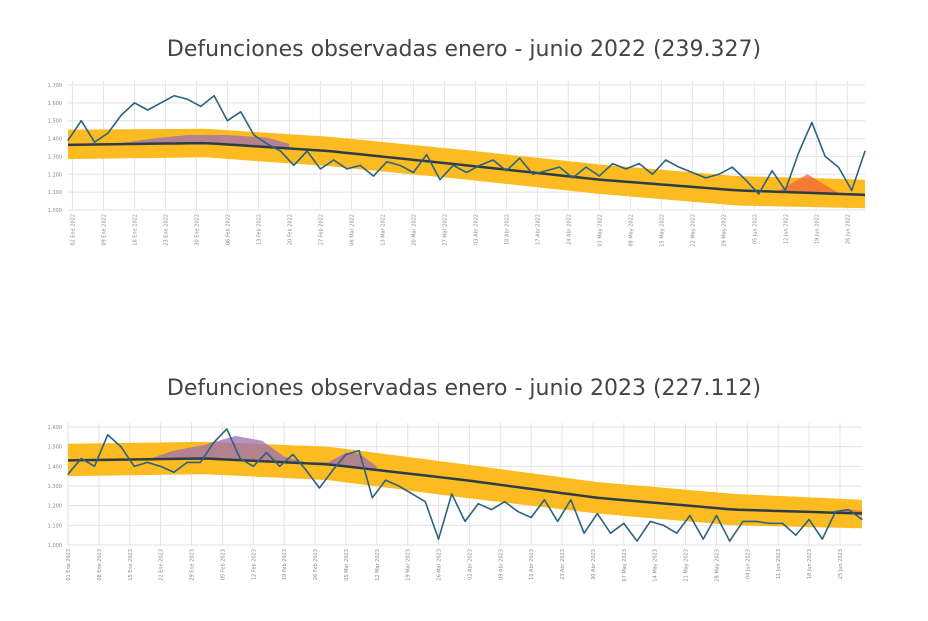 This screenshot has height=621, width=928. Describe the element at coordinates (625, 565) in the screenshot. I see `x-tick-label: 07 May 2023` at that location.